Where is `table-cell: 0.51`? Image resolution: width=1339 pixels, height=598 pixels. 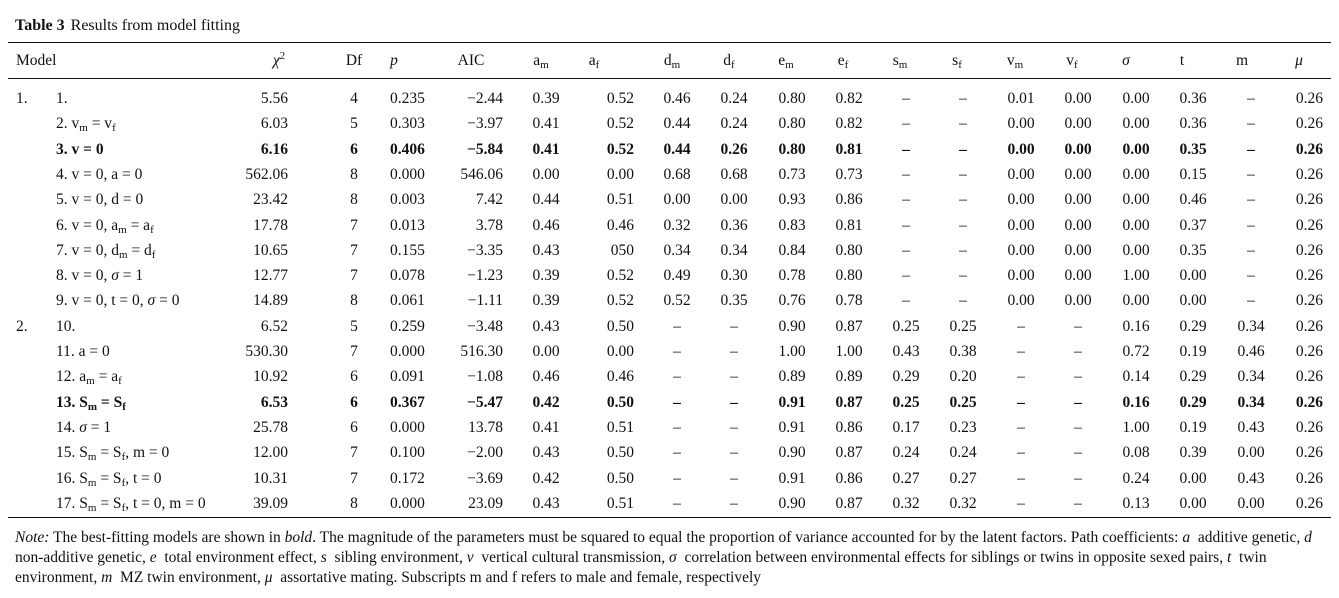
table-cell: 0.51 is located at coordinates (620, 503).